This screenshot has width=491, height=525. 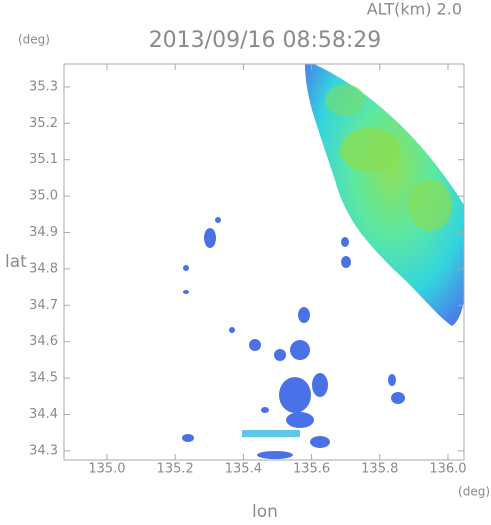 What do you see at coordinates (43, 159) in the screenshot?
I see `y-tick-label: 35.1` at bounding box center [43, 159].